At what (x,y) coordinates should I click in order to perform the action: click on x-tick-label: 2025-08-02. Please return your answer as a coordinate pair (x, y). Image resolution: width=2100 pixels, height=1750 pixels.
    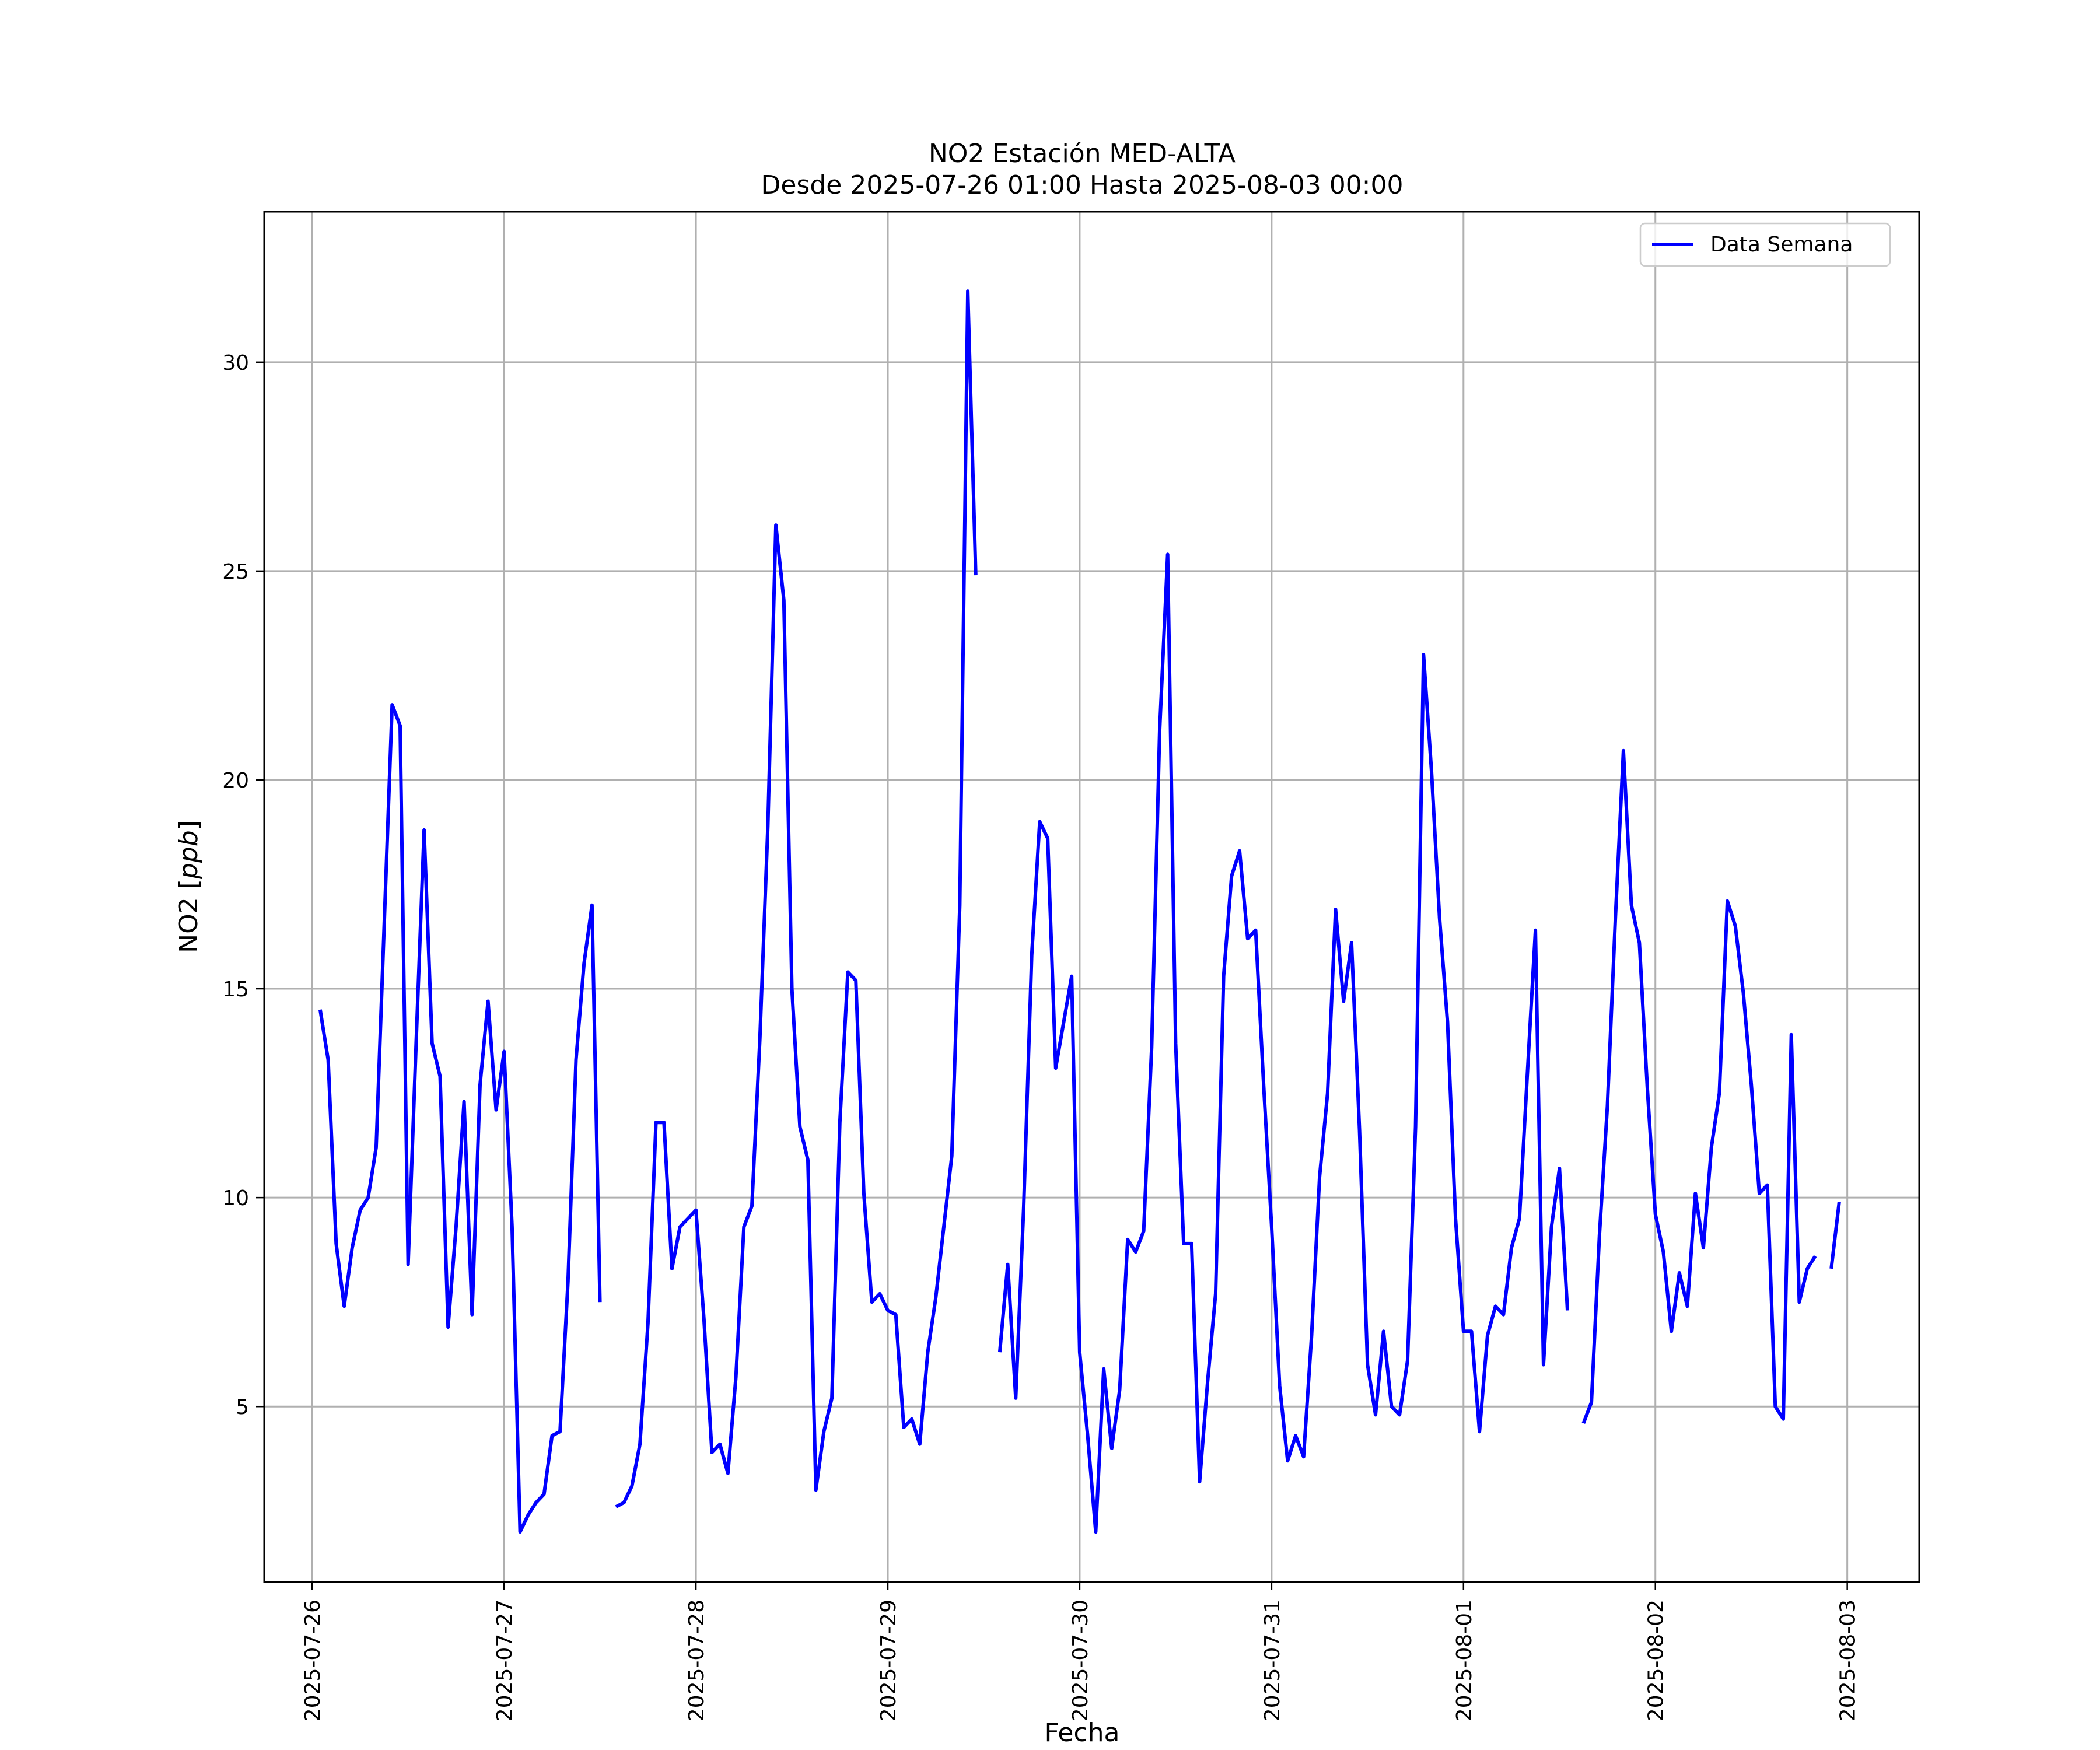
    Looking at the image, I should click on (1656, 1660).